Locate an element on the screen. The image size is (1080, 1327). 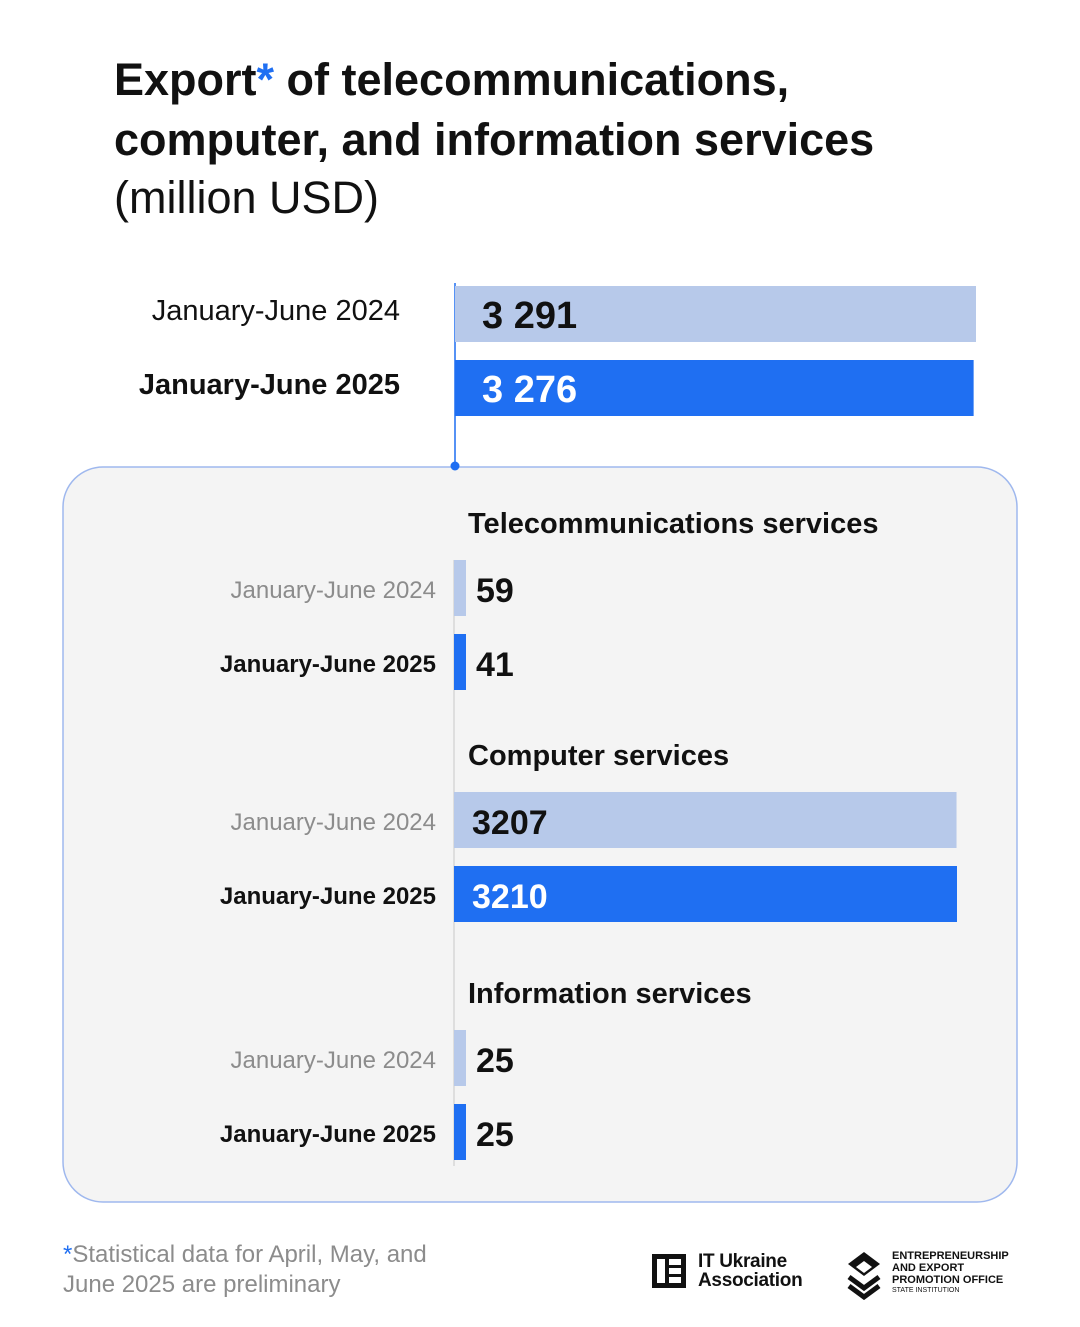
it-ukraine-logo-icon is located at coordinates (669, 1271).